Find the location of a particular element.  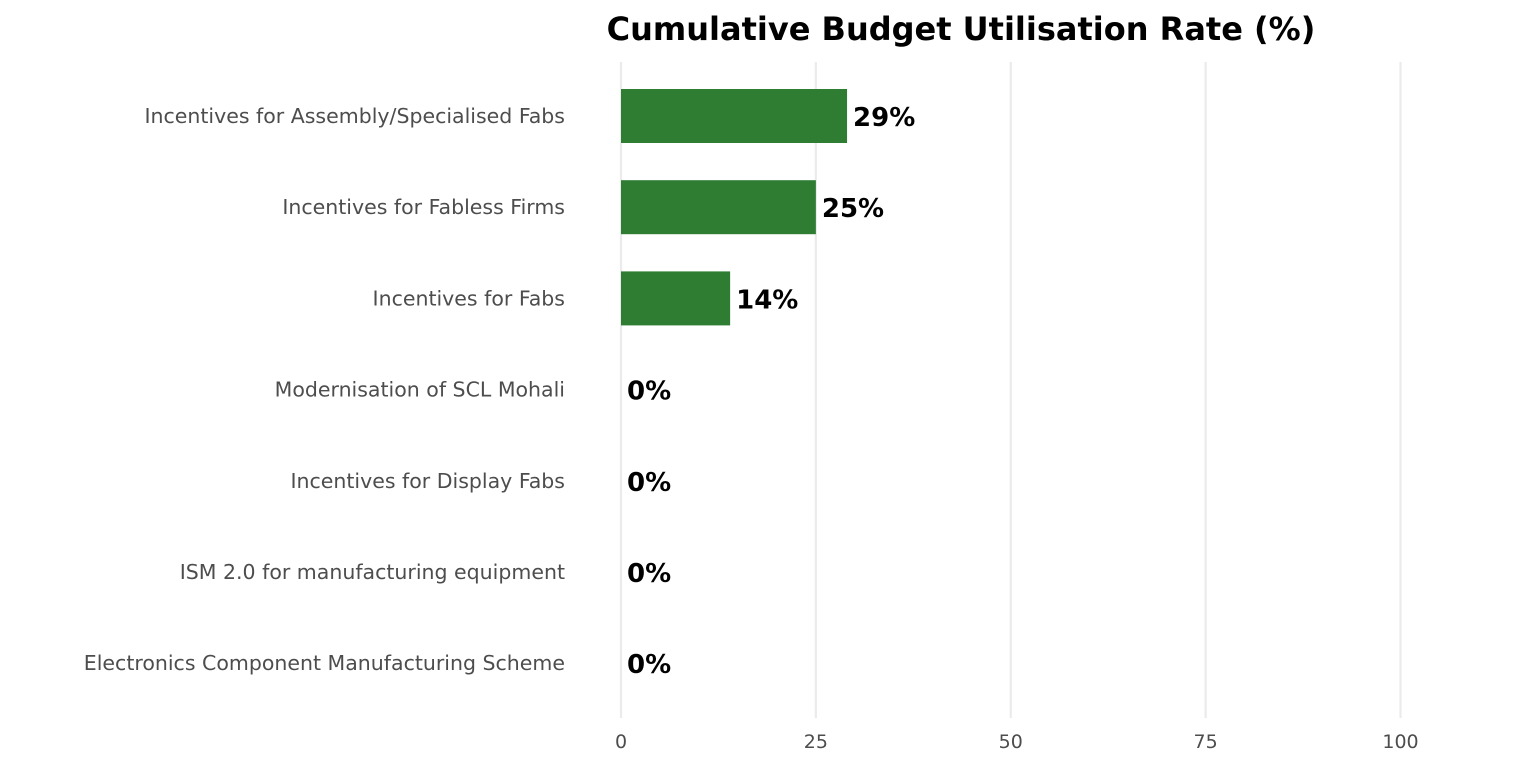

value-label: 29% is located at coordinates (884, 118).